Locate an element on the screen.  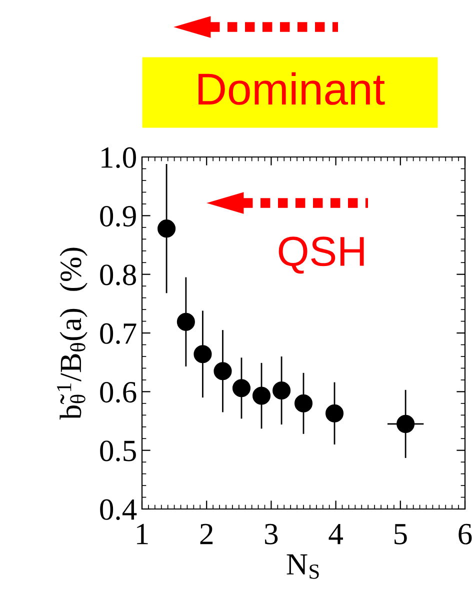
x-tick-label: 3 is located at coordinates (271, 534).